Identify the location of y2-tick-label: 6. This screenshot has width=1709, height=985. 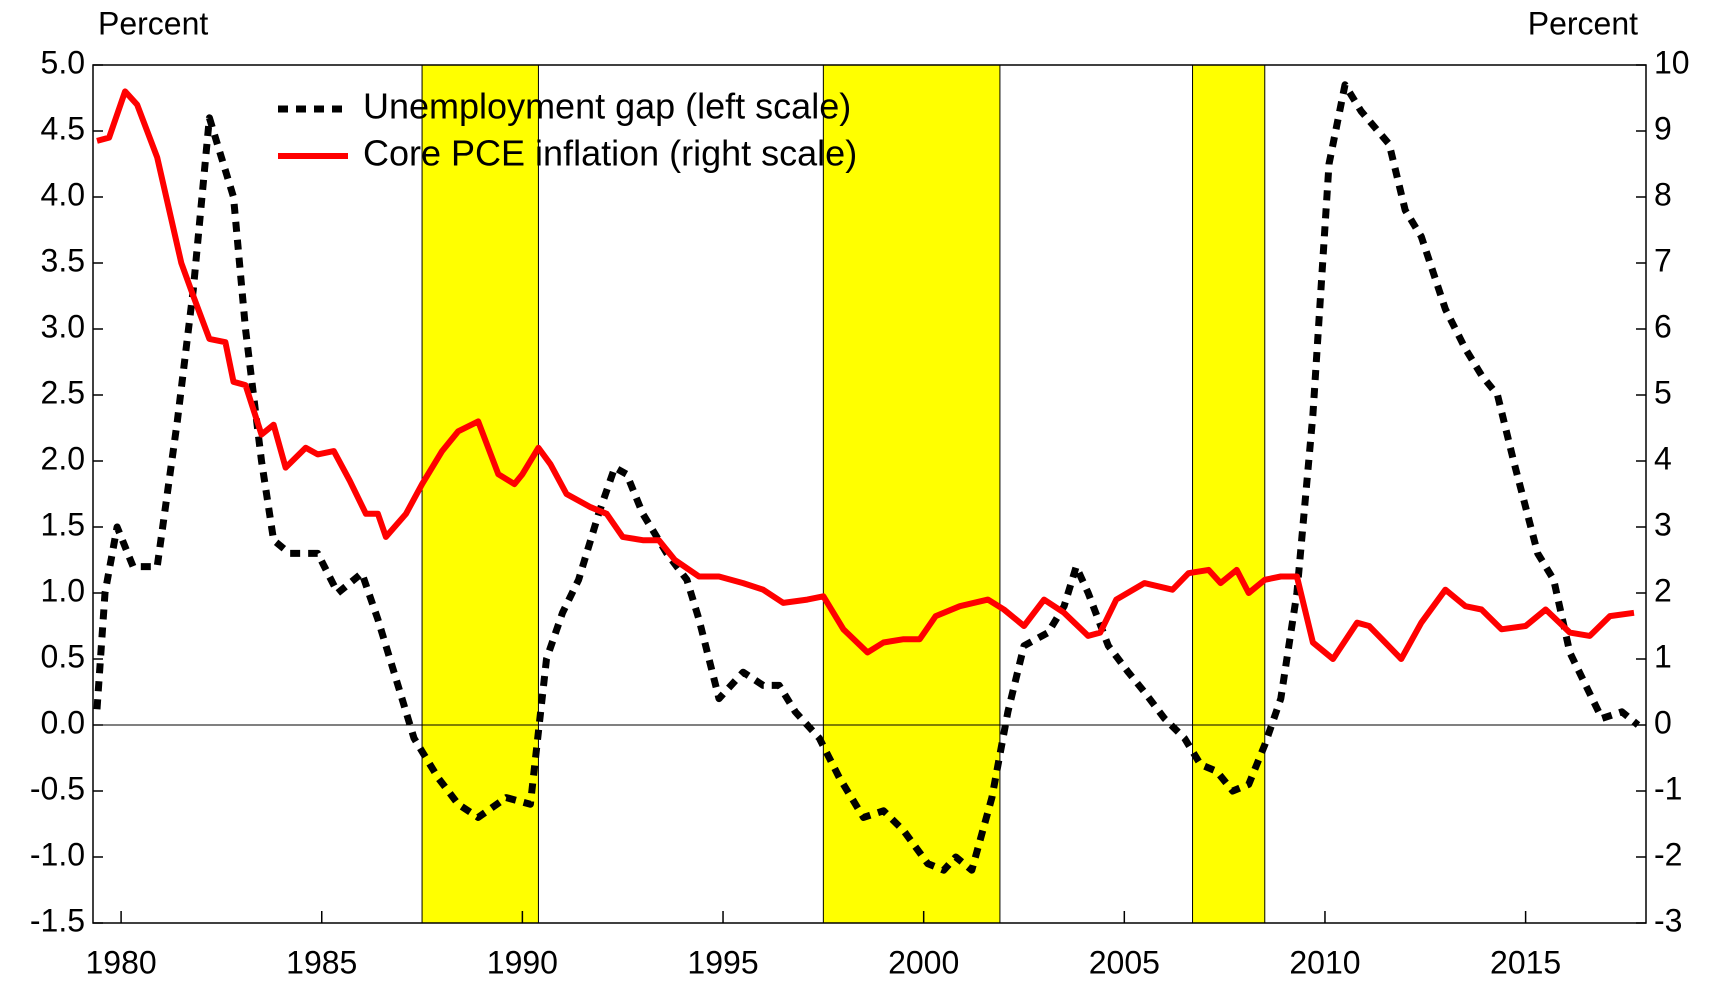
(1663, 326).